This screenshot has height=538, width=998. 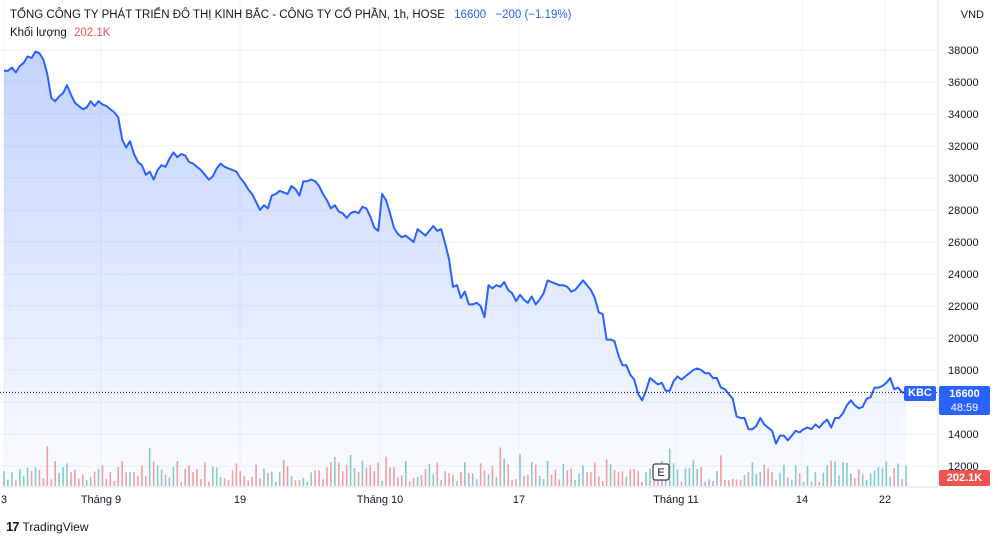 What do you see at coordinates (963, 307) in the screenshot?
I see `y-tick-label: 22000` at bounding box center [963, 307].